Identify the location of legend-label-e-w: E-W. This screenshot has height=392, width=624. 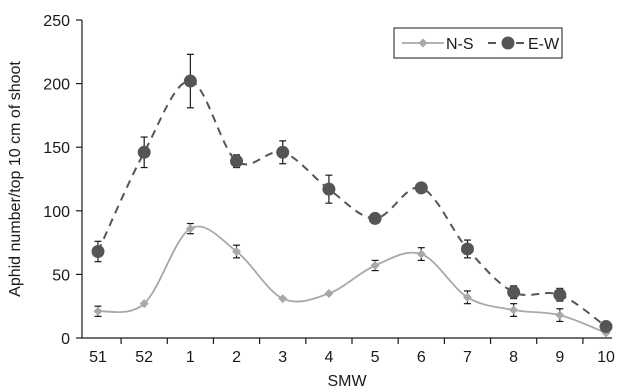
(544, 44).